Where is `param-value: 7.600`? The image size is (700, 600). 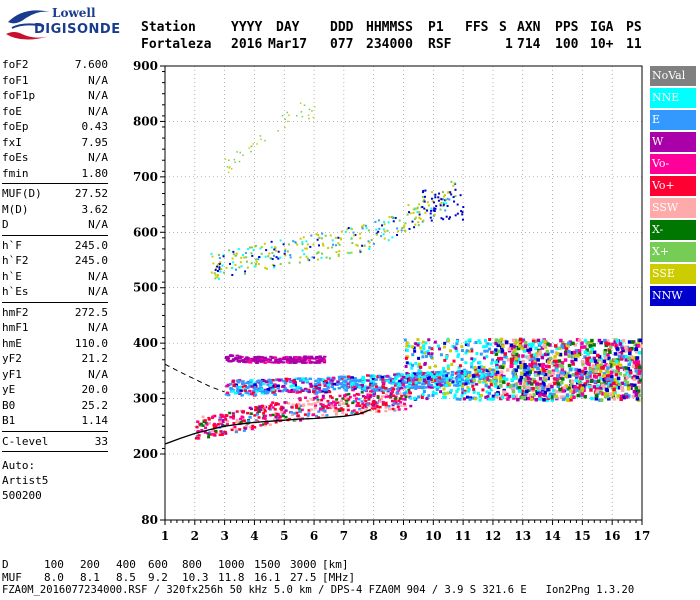 param-value: 7.600 is located at coordinates (91, 64).